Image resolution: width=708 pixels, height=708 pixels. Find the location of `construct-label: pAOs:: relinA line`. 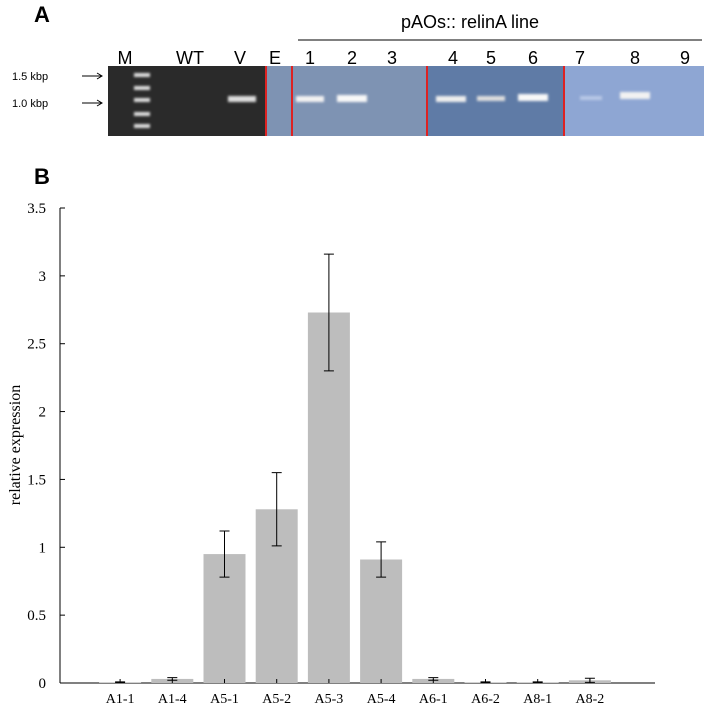

construct-label: pAOs:: relinA line is located at coordinates (470, 22).